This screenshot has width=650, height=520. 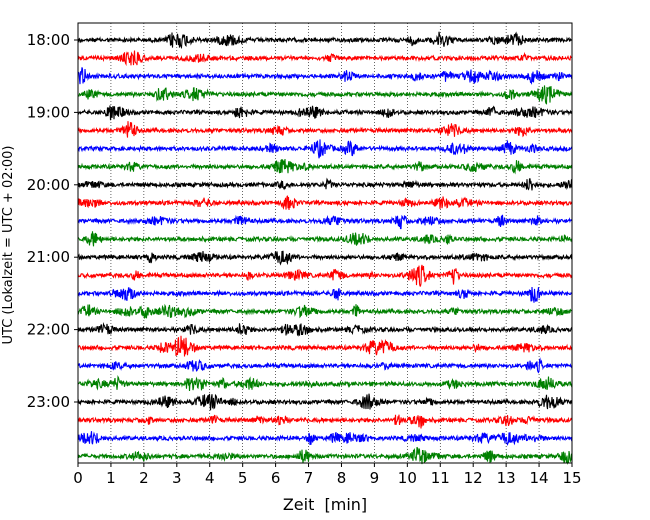 What do you see at coordinates (8, 245) in the screenshot?
I see `y-axis-label: UTC (Lokalzeit = UTC + 02:00)` at bounding box center [8, 245].